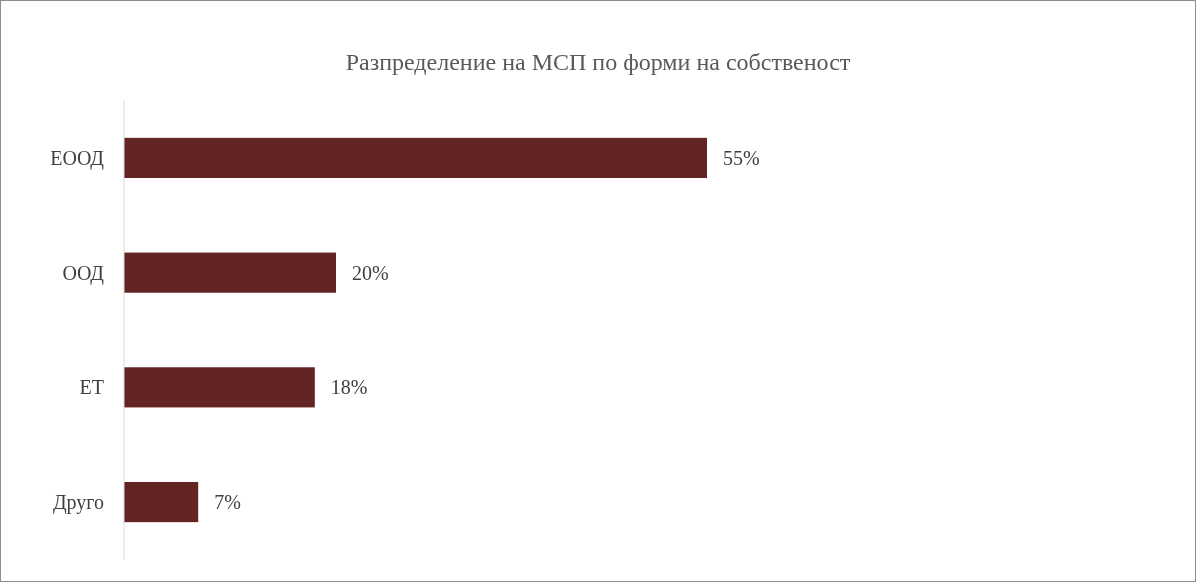 The height and width of the screenshot is (582, 1196). What do you see at coordinates (349, 387) in the screenshot?
I see `data-label: 18%` at bounding box center [349, 387].